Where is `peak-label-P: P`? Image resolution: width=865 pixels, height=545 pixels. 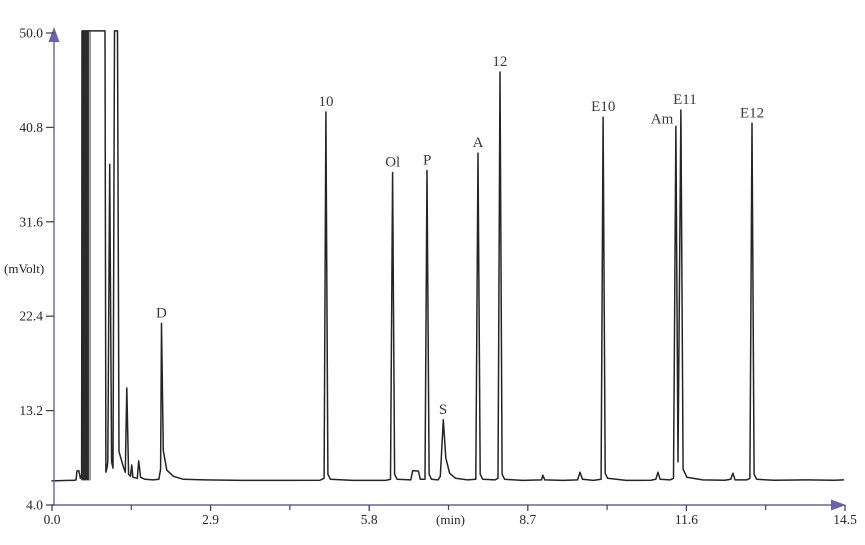
peak-label-P: P is located at coordinates (427, 160).